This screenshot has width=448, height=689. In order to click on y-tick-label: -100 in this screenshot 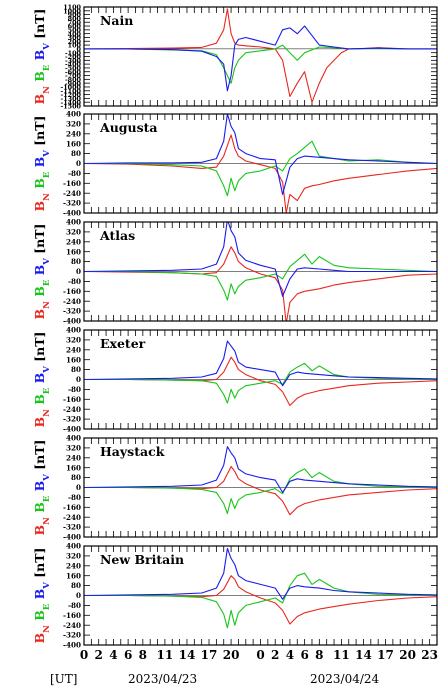, I will do `click(73, 53)`.